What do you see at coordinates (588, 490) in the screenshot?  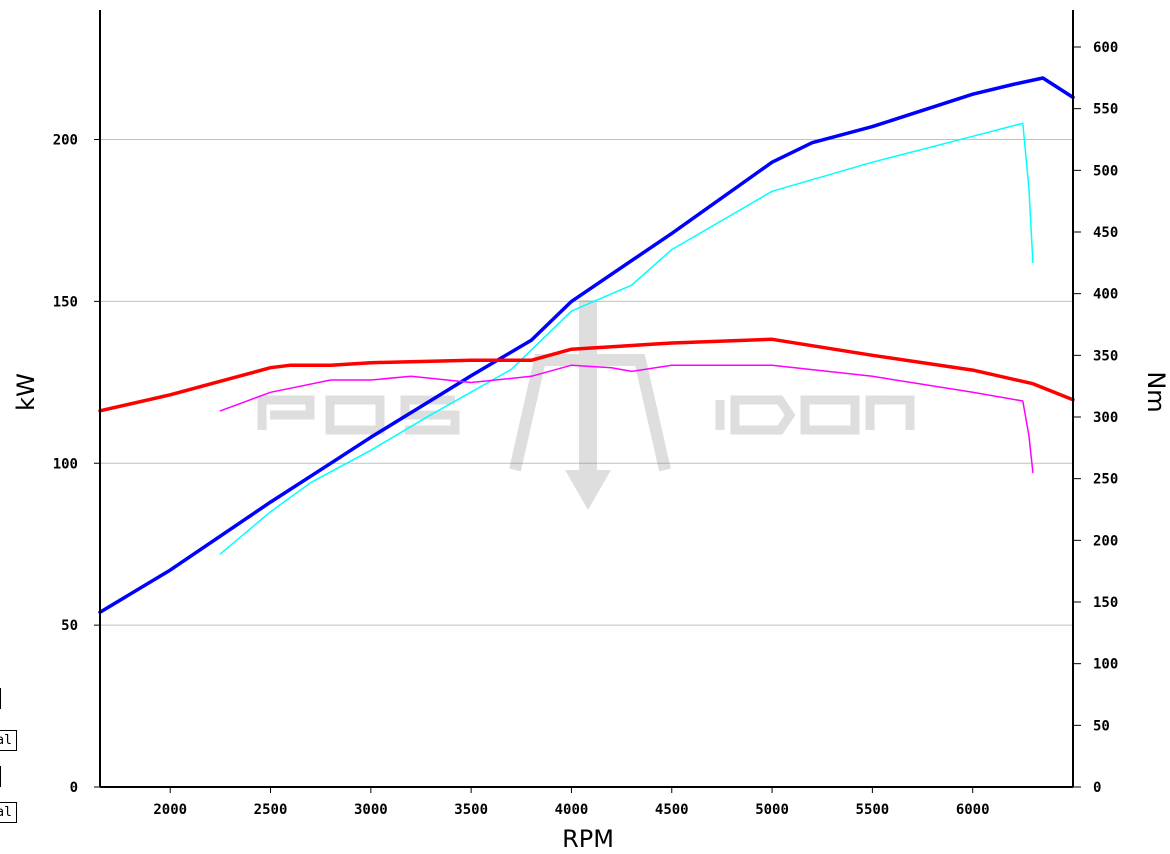 I see `watermark-trident-tip` at bounding box center [588, 490].